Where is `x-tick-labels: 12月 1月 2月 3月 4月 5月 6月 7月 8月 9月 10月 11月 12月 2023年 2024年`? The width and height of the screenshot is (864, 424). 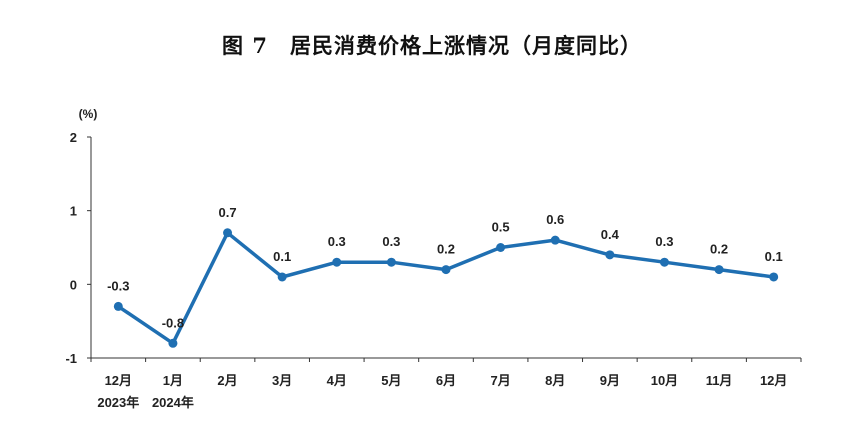
x-tick-labels: 12月 1月 2月 3月 4月 5月 6月 7月 8月 9月 10月 11月 12月 2023年 2024年 is located at coordinates (446, 384).